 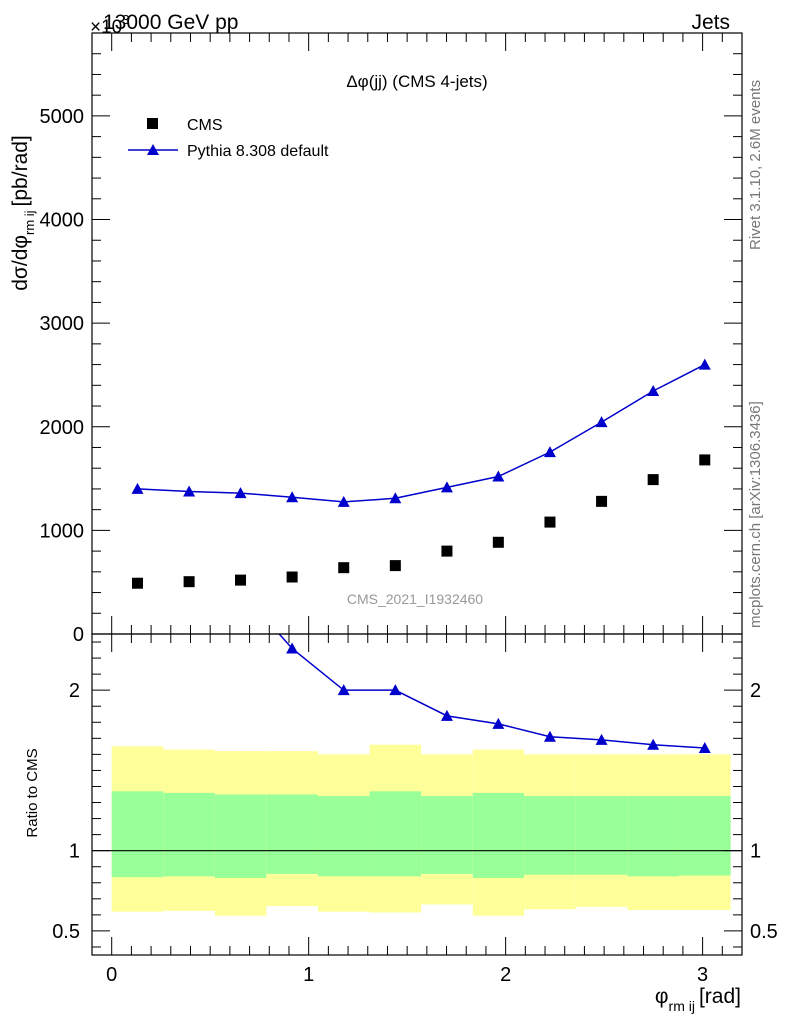 What do you see at coordinates (416, 81) in the screenshot?
I see `chart-title: Δφ(jj) (CMS 4-jets)` at bounding box center [416, 81].